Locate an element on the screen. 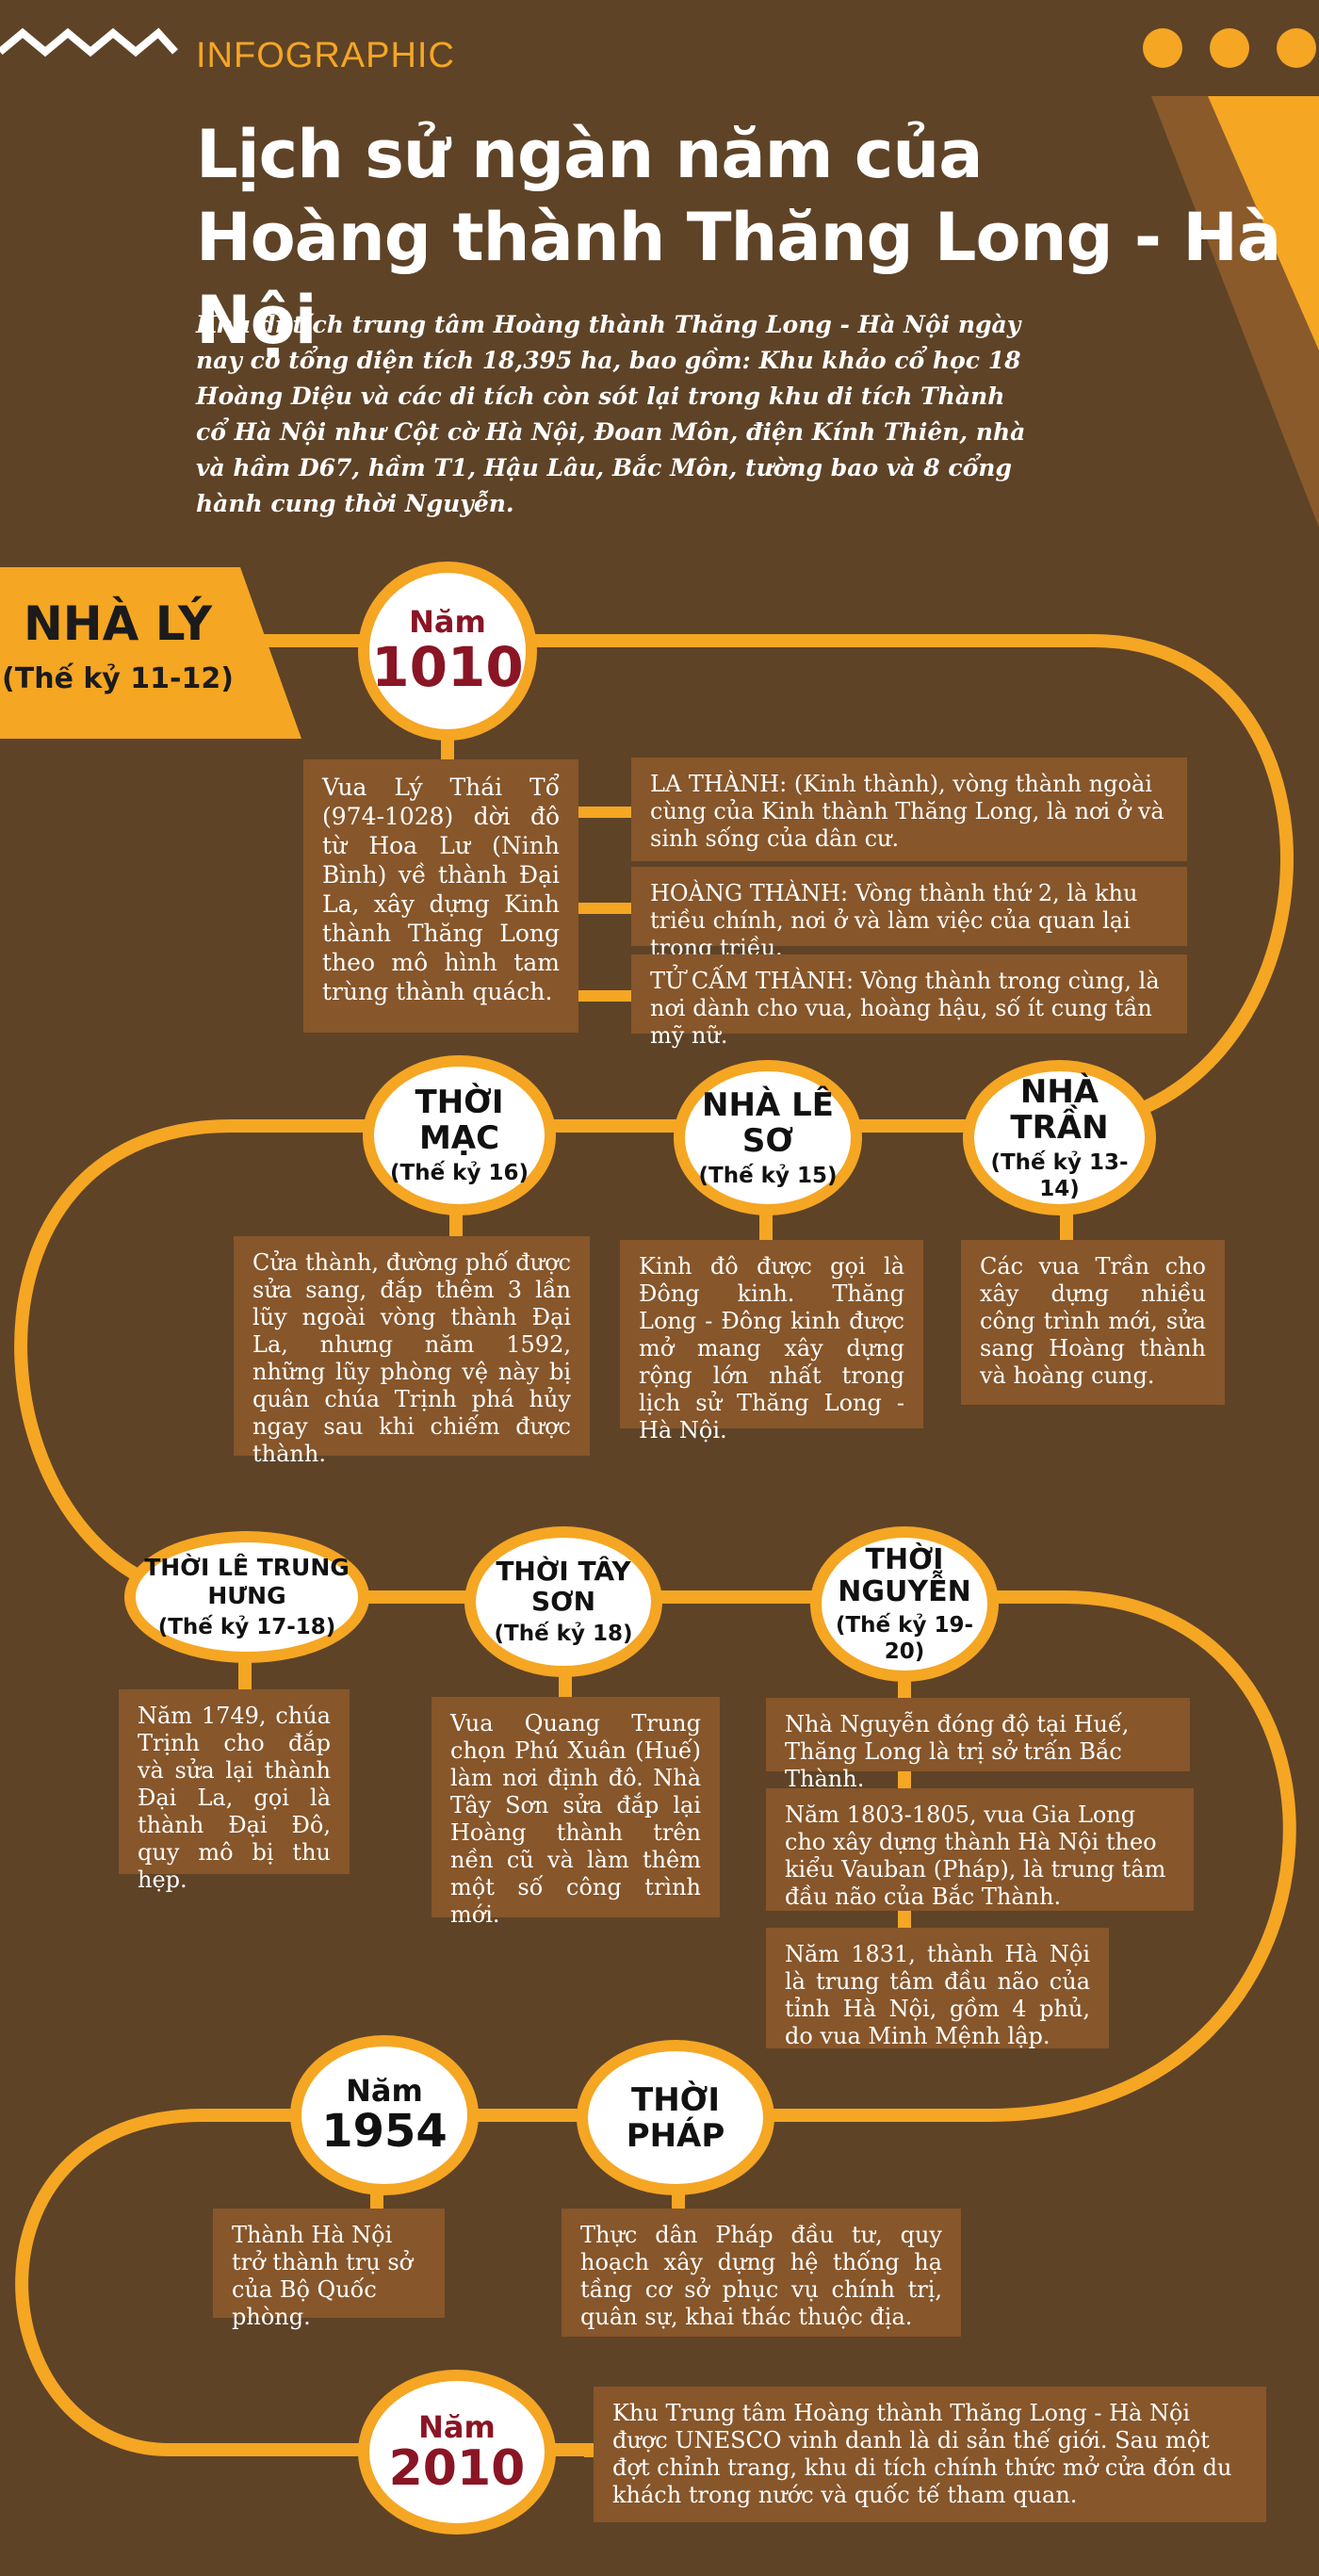 This screenshot has height=2576, width=1319. node-nha-tran: NHÀ TRẦN (Thế kỷ 13-14) is located at coordinates (1060, 1137).